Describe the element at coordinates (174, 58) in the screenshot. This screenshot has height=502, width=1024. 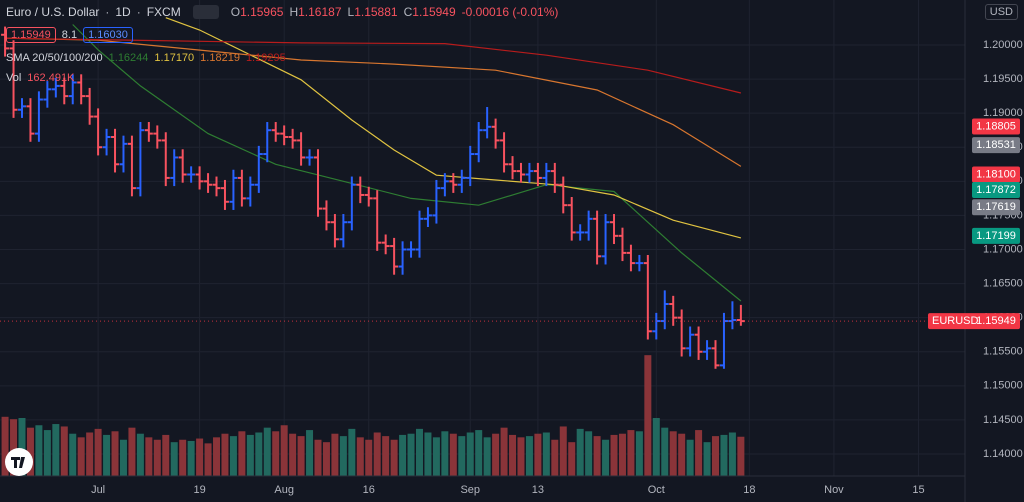
I see `sma-value: 1.17170` at that location.